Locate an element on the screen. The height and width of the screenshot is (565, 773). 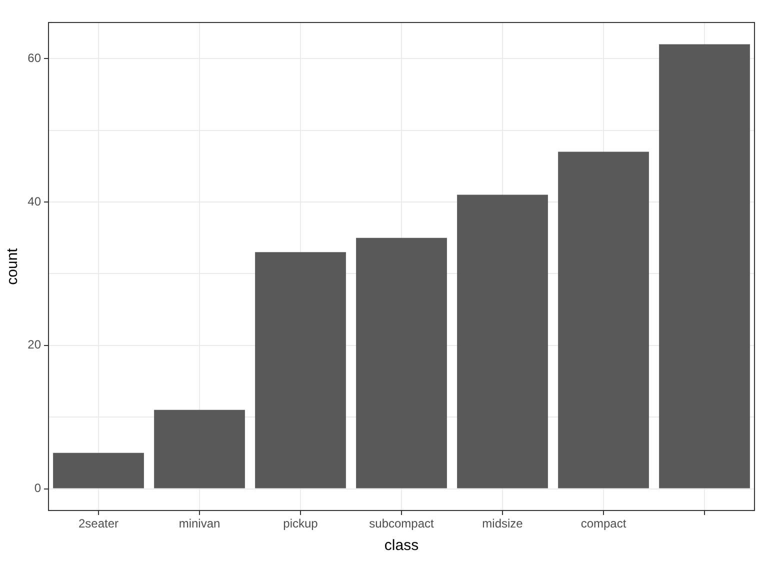
x-tick-label: compact is located at coordinates (603, 523).